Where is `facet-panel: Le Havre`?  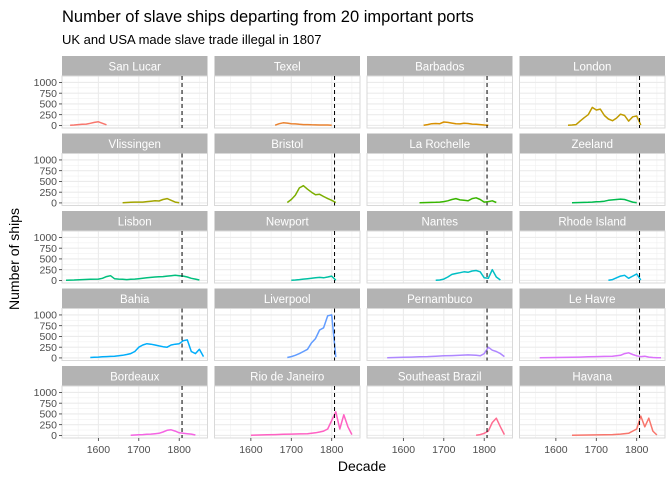
facet-panel: Le Havre is located at coordinates (592, 324).